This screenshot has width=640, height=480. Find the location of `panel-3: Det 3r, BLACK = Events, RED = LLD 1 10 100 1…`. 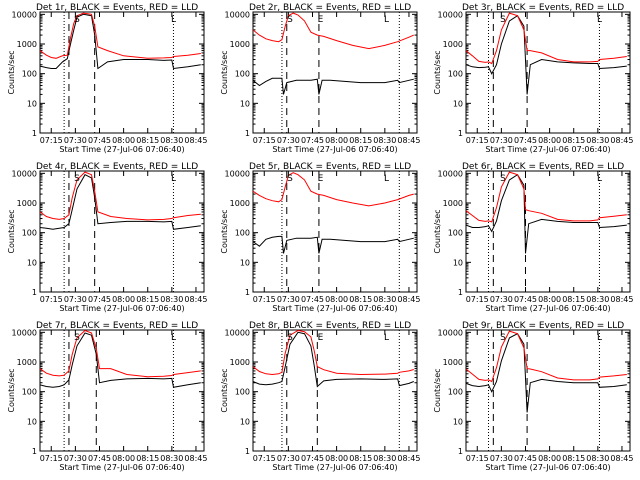

panel-3: Det 3r, BLACK = Events, RED = LLD 1 10 100 1… is located at coordinates (533, 78).